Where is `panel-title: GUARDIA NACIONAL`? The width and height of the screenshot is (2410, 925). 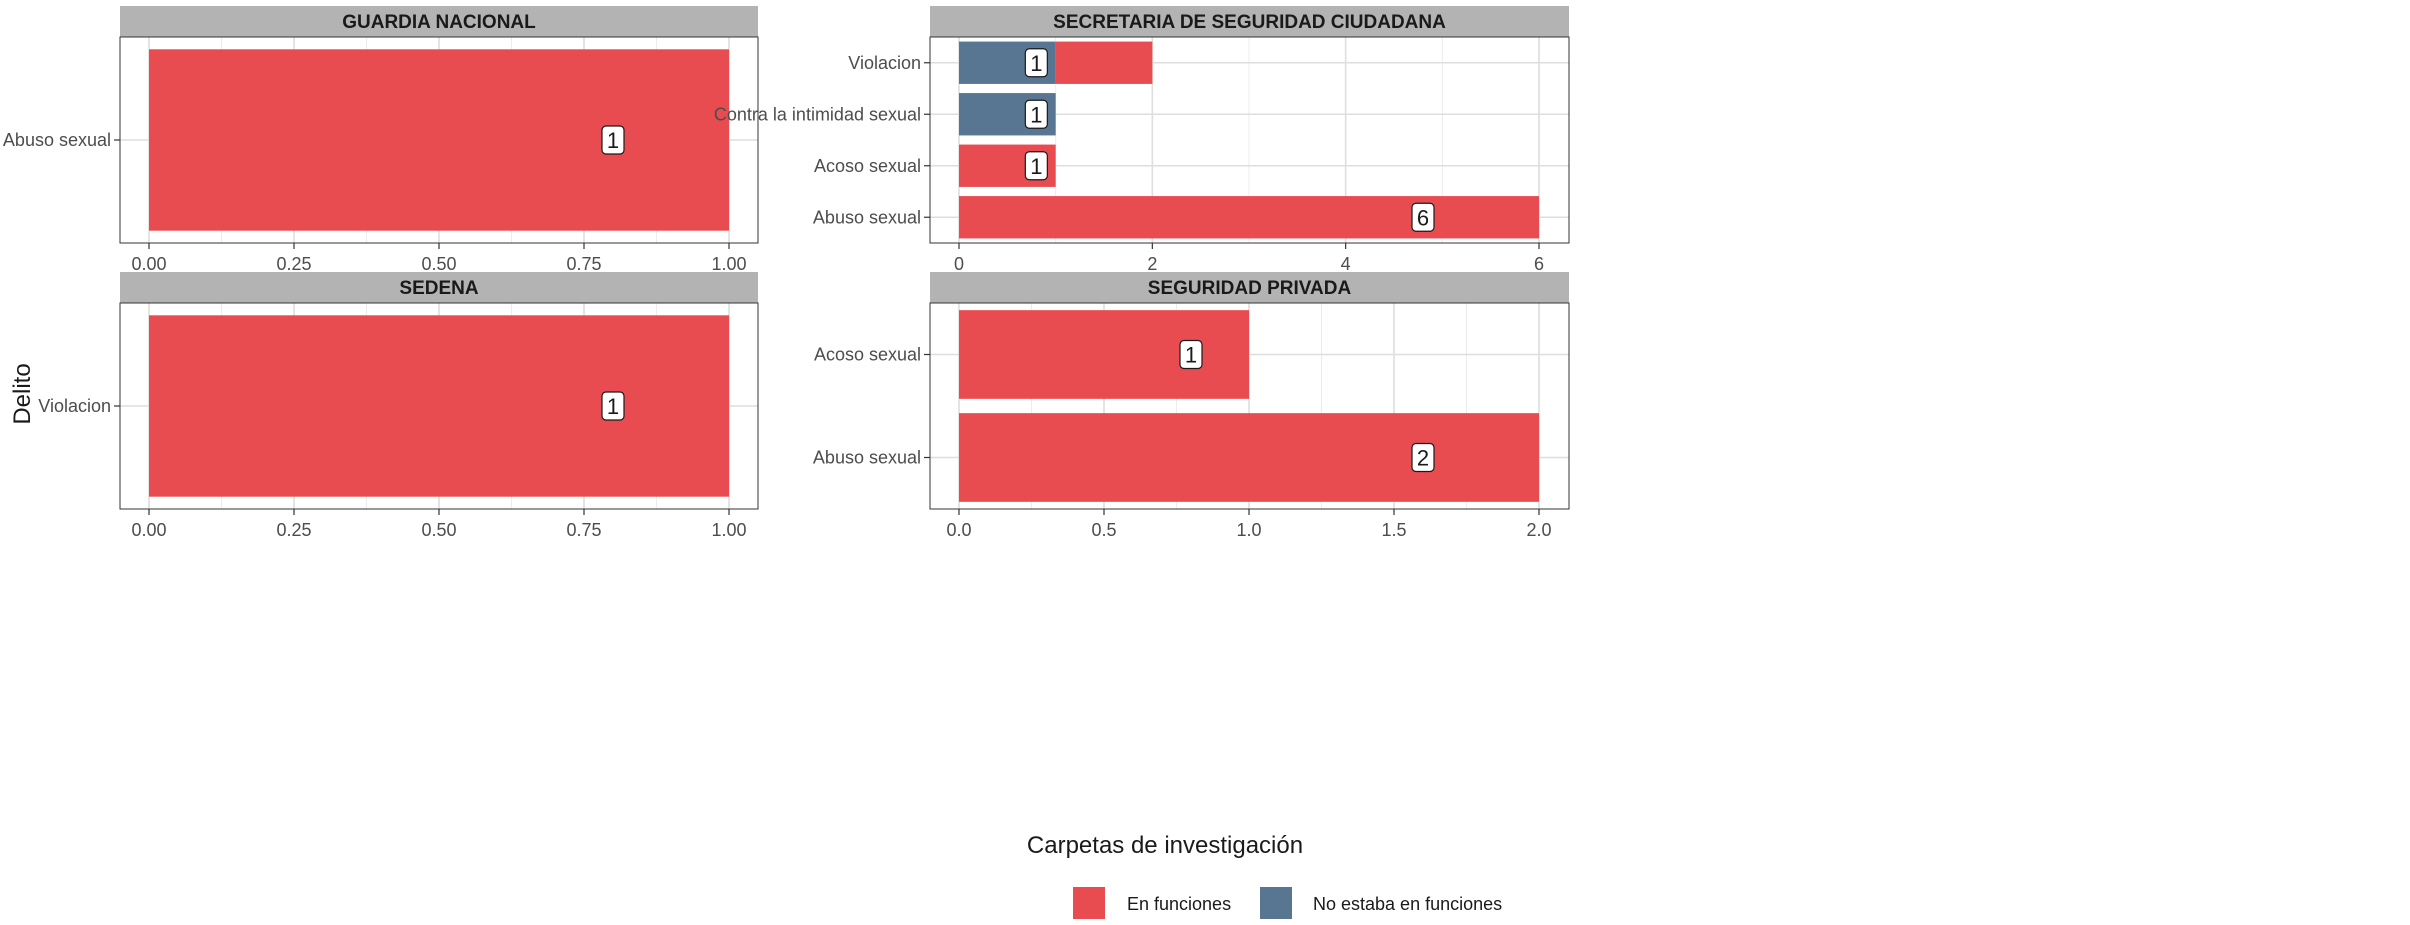
panel-title: GUARDIA NACIONAL is located at coordinates (439, 22).